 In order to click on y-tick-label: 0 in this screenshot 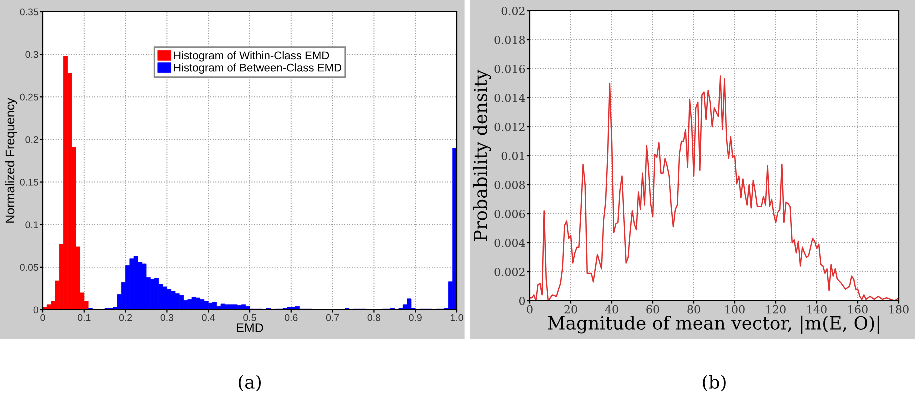, I will do `click(522, 301)`.